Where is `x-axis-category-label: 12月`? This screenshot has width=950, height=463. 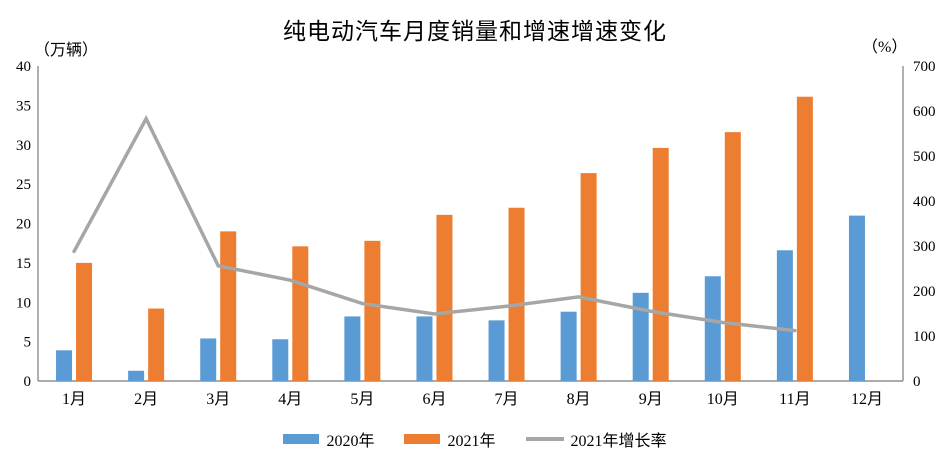 x-axis-category-label: 12月 is located at coordinates (867, 399).